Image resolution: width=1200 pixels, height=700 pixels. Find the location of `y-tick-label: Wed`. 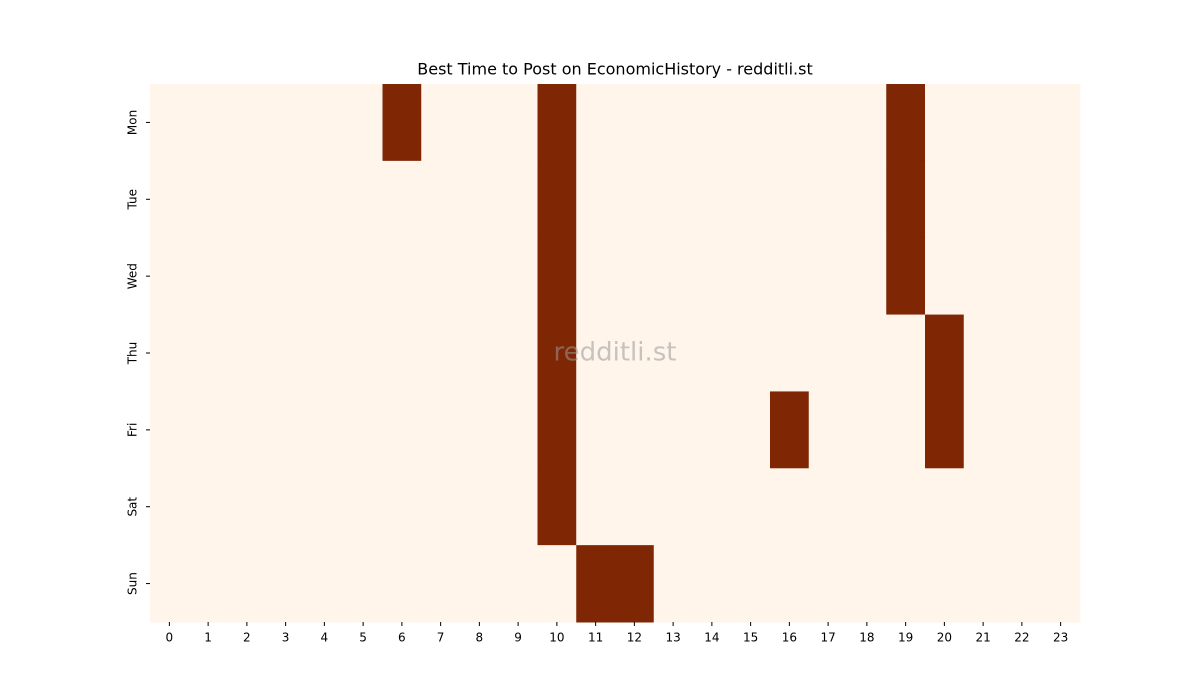

y-tick-label: Wed is located at coordinates (133, 276).